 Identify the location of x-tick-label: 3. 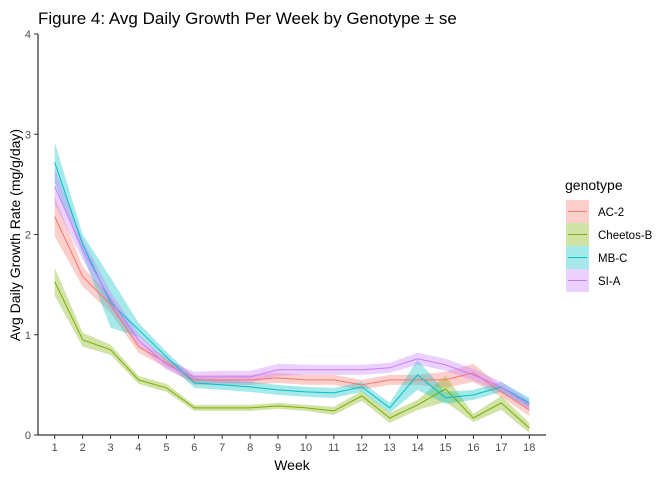
(111, 448).